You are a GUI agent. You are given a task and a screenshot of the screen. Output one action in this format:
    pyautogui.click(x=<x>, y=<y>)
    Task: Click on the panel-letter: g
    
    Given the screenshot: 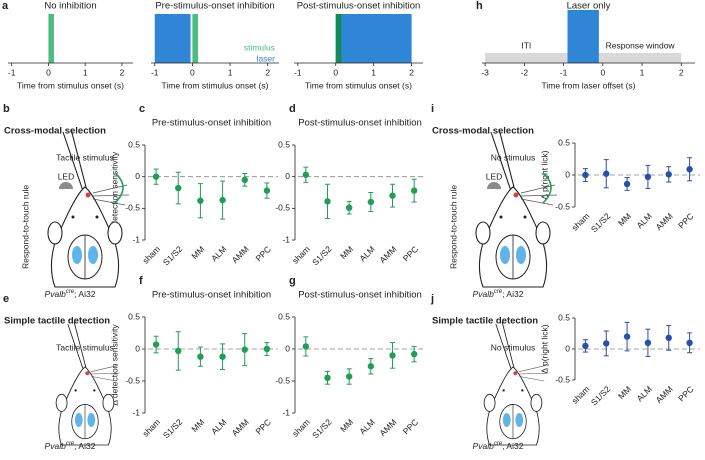 What is the action you would take?
    pyautogui.click(x=292, y=281)
    